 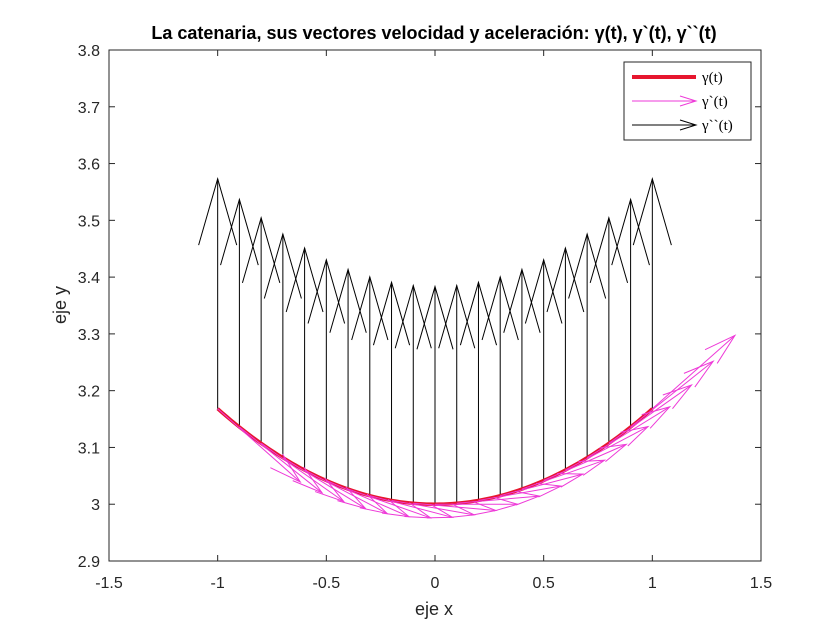 I want to click on legend-entry: γ`(t), so click(x=680, y=102).